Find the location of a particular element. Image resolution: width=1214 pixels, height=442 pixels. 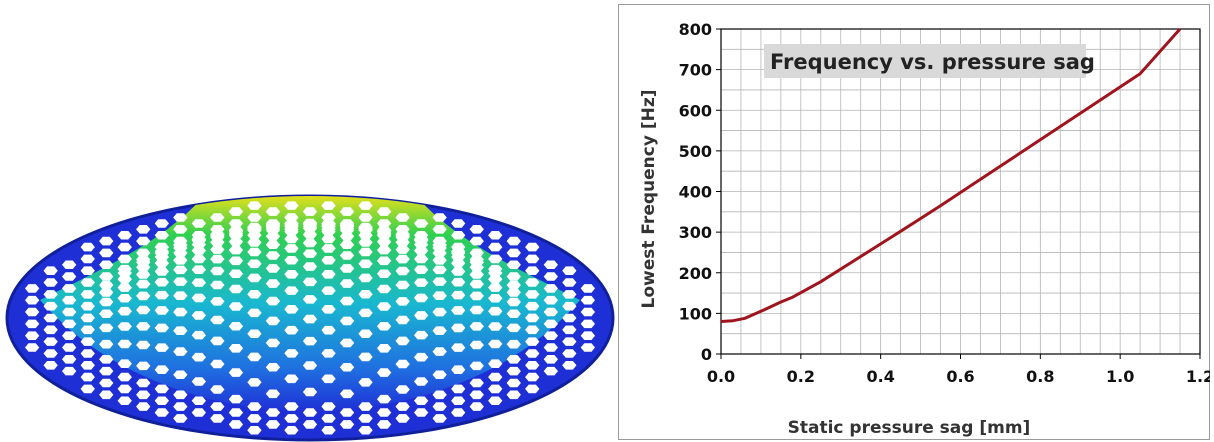

y-axis-label: Lowest Frequency [Hz] is located at coordinates (649, 199).